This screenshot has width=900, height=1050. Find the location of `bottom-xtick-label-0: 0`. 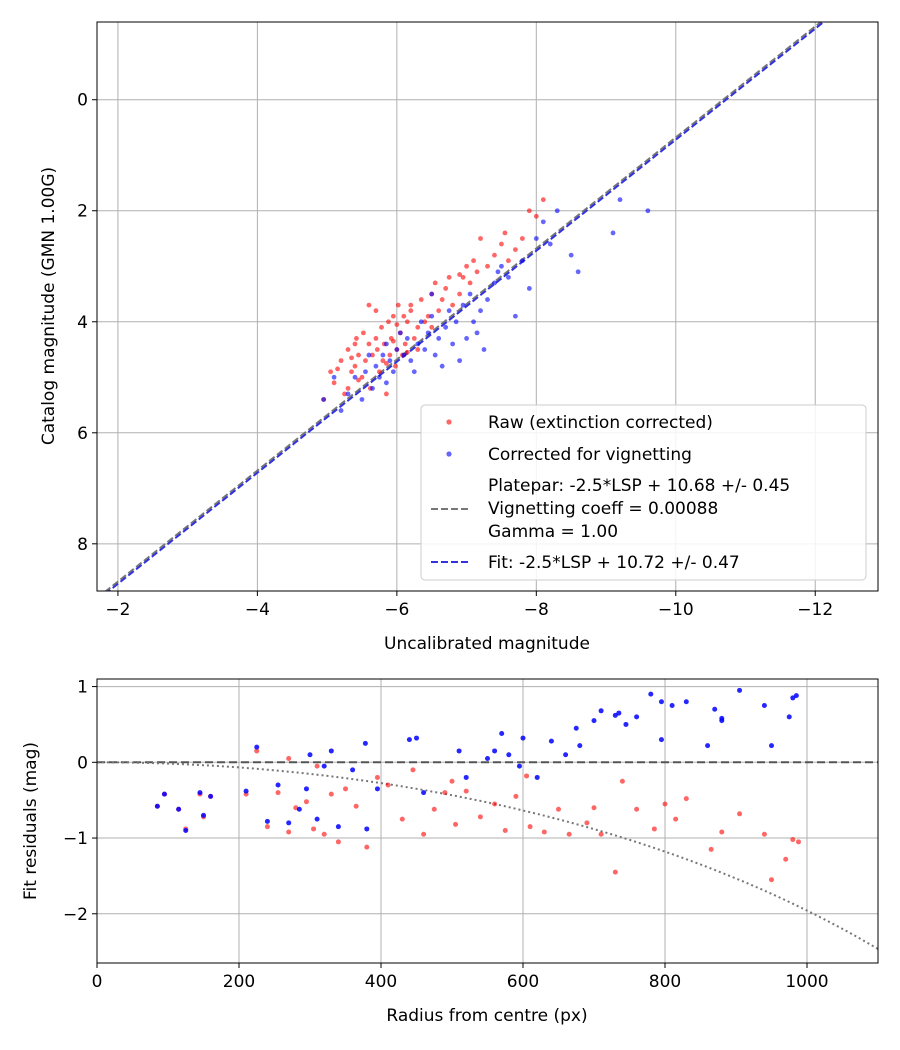

bottom-xtick-label-0: 0 is located at coordinates (97, 982).